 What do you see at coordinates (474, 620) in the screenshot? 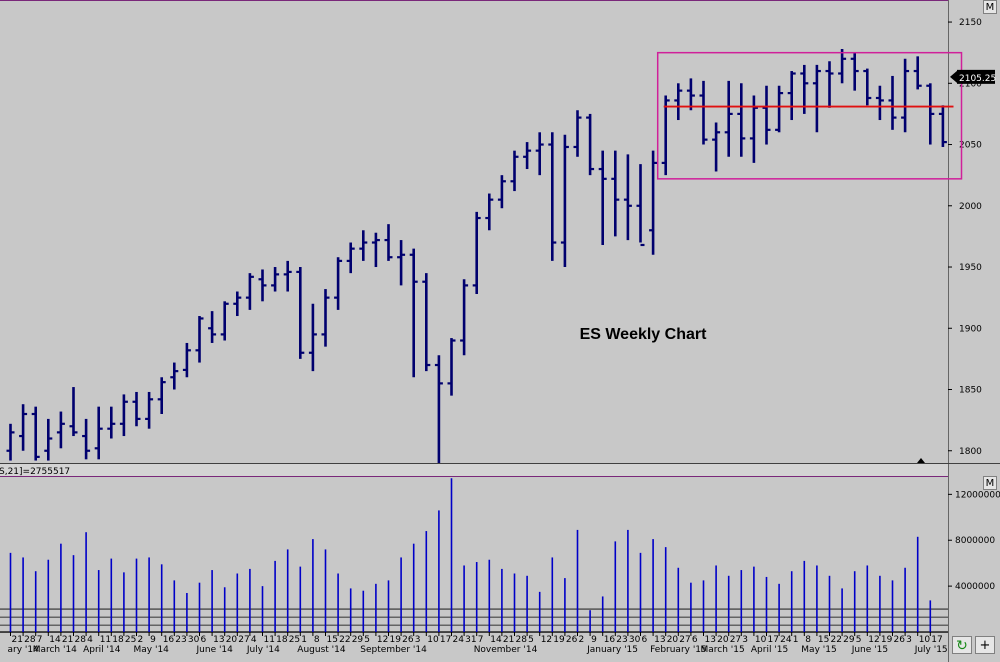
I see `volume-baselines` at bounding box center [474, 620].